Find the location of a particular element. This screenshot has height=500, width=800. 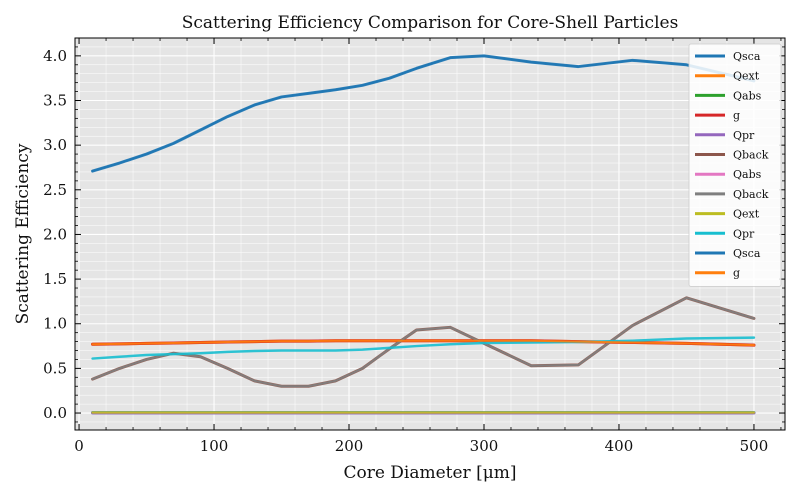

y-axis-title: Scattering Efficiency is located at coordinates (23, 233).